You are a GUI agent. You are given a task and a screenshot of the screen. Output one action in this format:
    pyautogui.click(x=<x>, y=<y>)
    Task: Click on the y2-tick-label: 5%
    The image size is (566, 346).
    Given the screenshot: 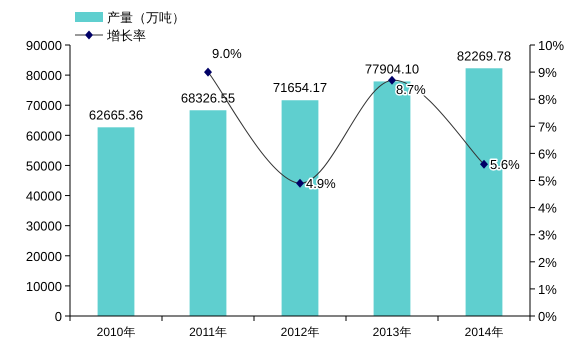 What is the action you would take?
    pyautogui.click(x=548, y=181)
    